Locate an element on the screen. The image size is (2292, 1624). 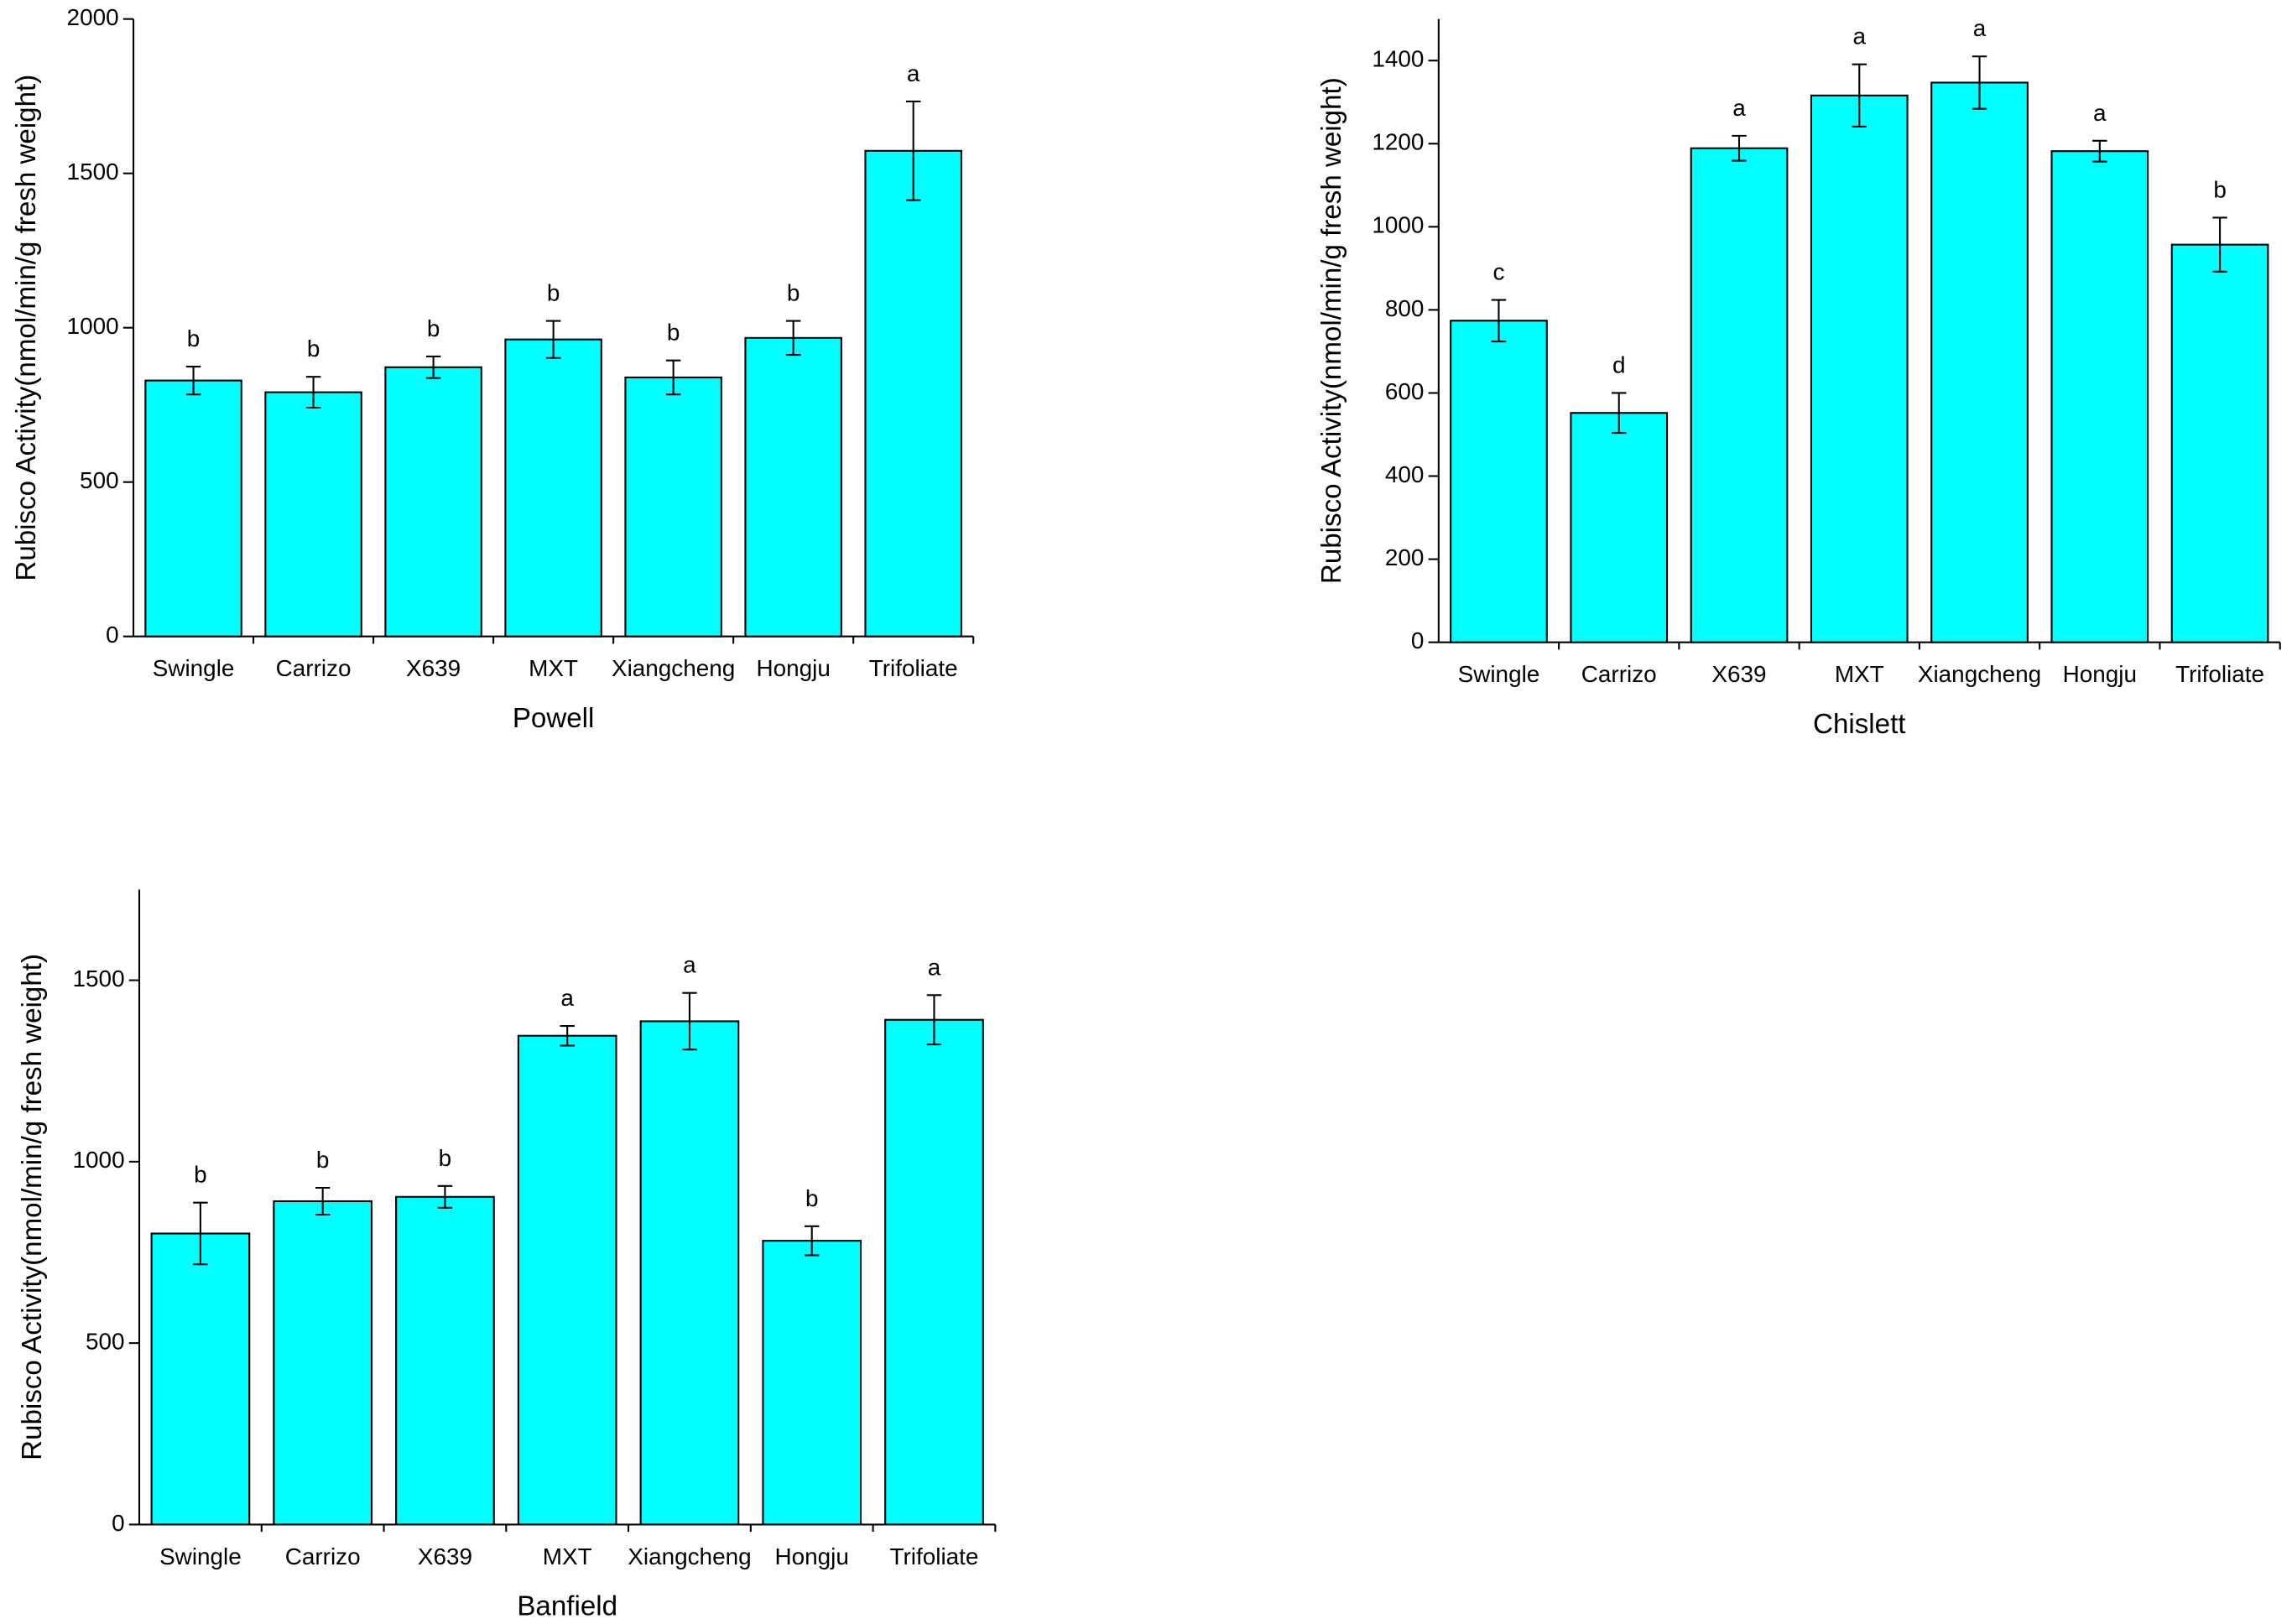
y-tick-label: 1400 is located at coordinates (1398, 59).